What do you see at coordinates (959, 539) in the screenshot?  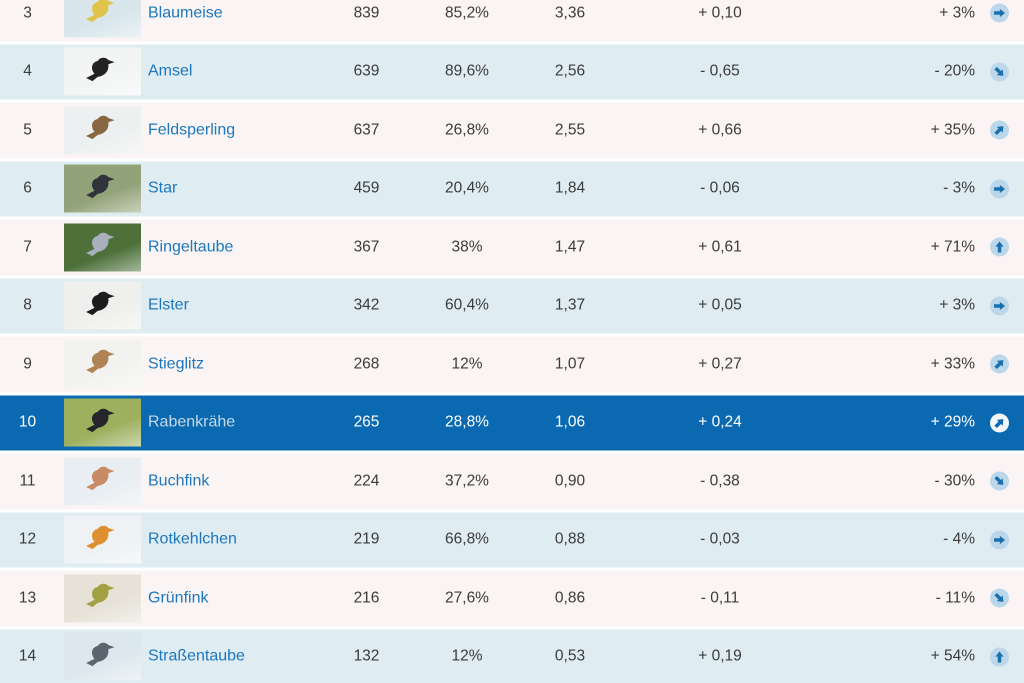 I see `change-percent: - 4%` at bounding box center [959, 539].